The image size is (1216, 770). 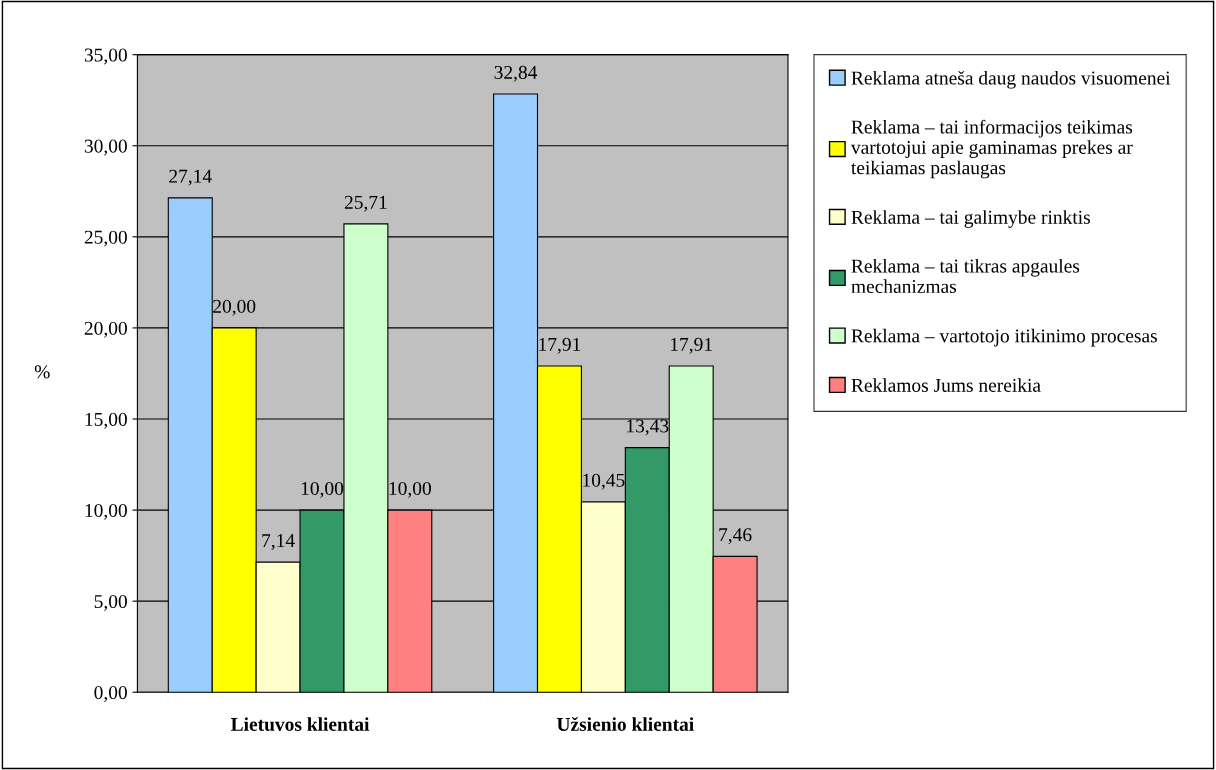 What do you see at coordinates (1011, 79) in the screenshot?
I see `legend-label: Reklama atneša daug naudos visuomenei` at bounding box center [1011, 79].